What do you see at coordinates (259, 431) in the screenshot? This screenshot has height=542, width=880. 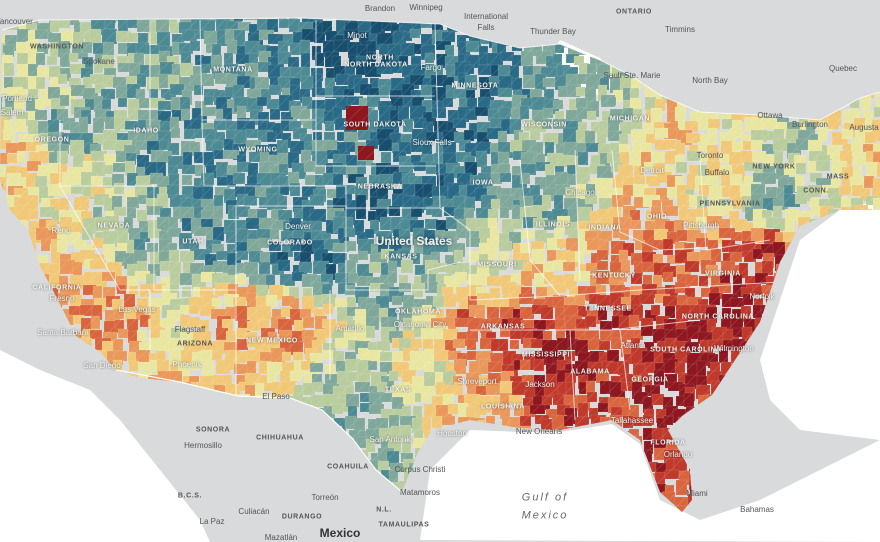 I see `mexico-border` at bounding box center [259, 431].